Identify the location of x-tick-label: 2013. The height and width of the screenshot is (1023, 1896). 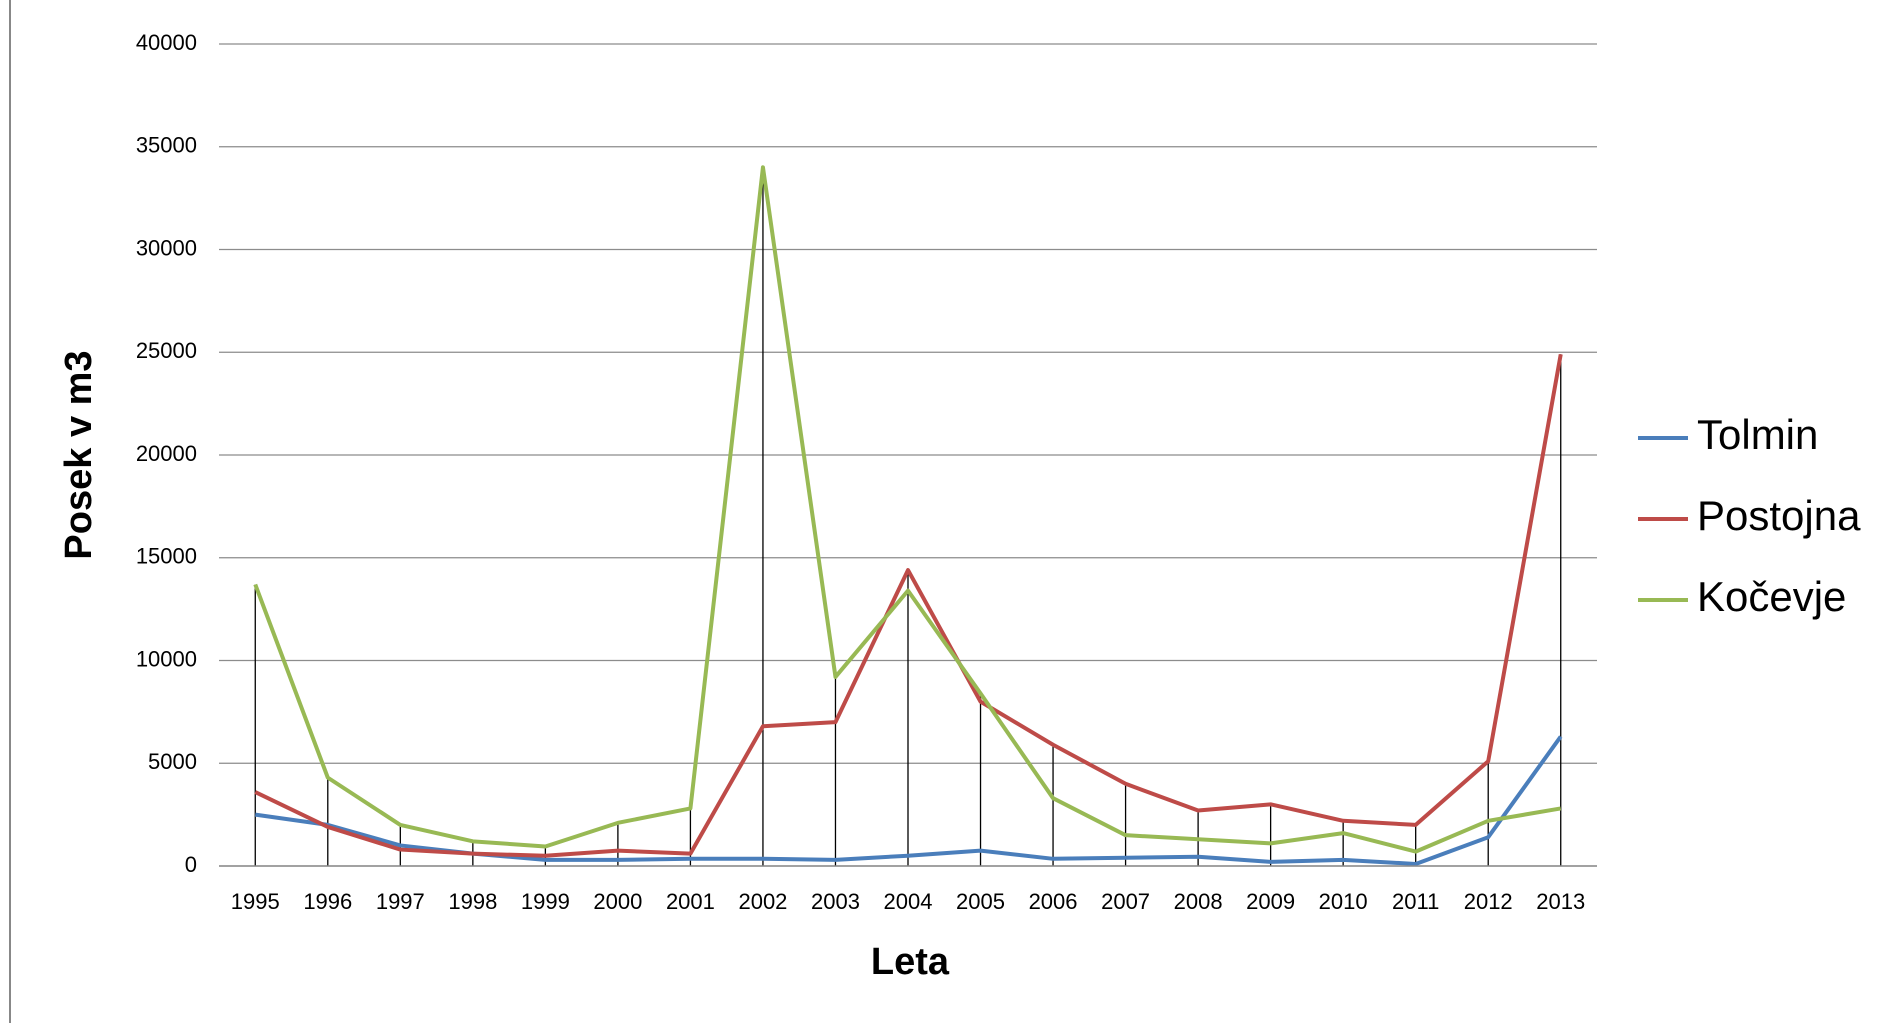
(1560, 901).